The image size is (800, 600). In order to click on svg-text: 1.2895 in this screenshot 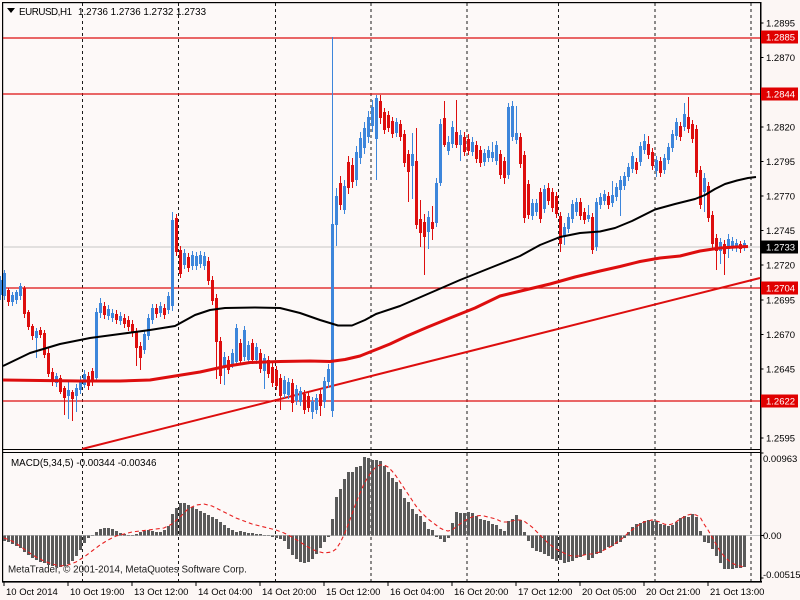, I will do `click(780, 24)`.